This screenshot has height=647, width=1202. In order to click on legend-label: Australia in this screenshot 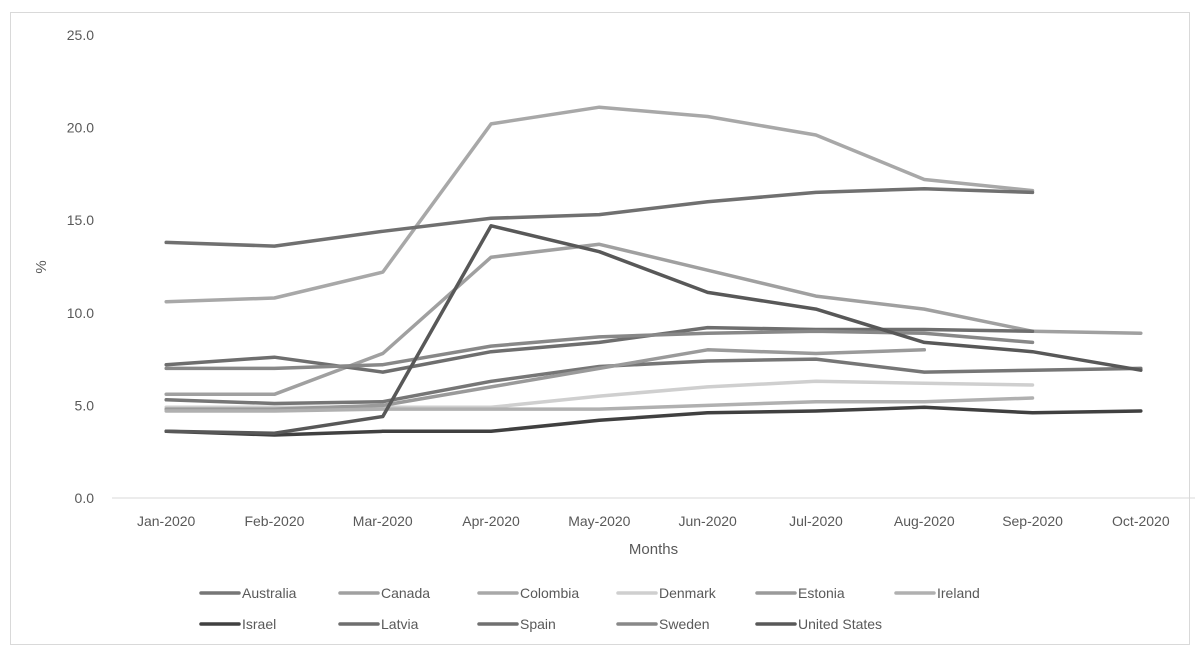, I will do `click(269, 593)`.